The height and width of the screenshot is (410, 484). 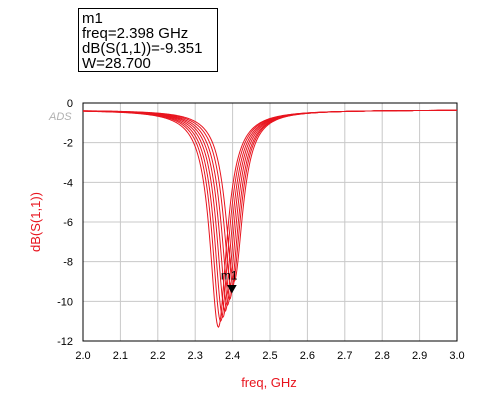 I want to click on marker-param: W=28.700, so click(x=116, y=63).